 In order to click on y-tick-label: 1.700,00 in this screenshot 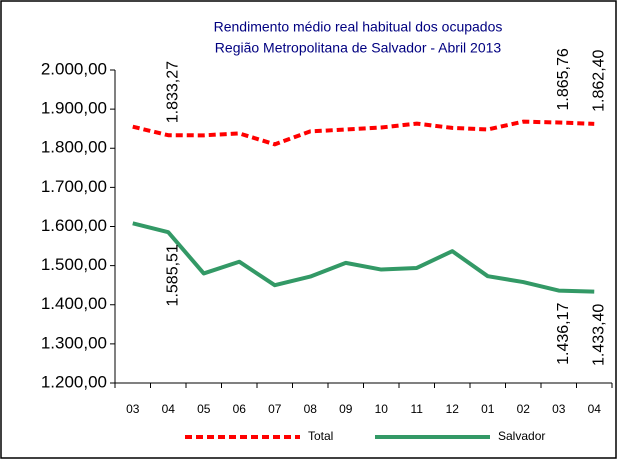, I will do `click(74, 186)`.